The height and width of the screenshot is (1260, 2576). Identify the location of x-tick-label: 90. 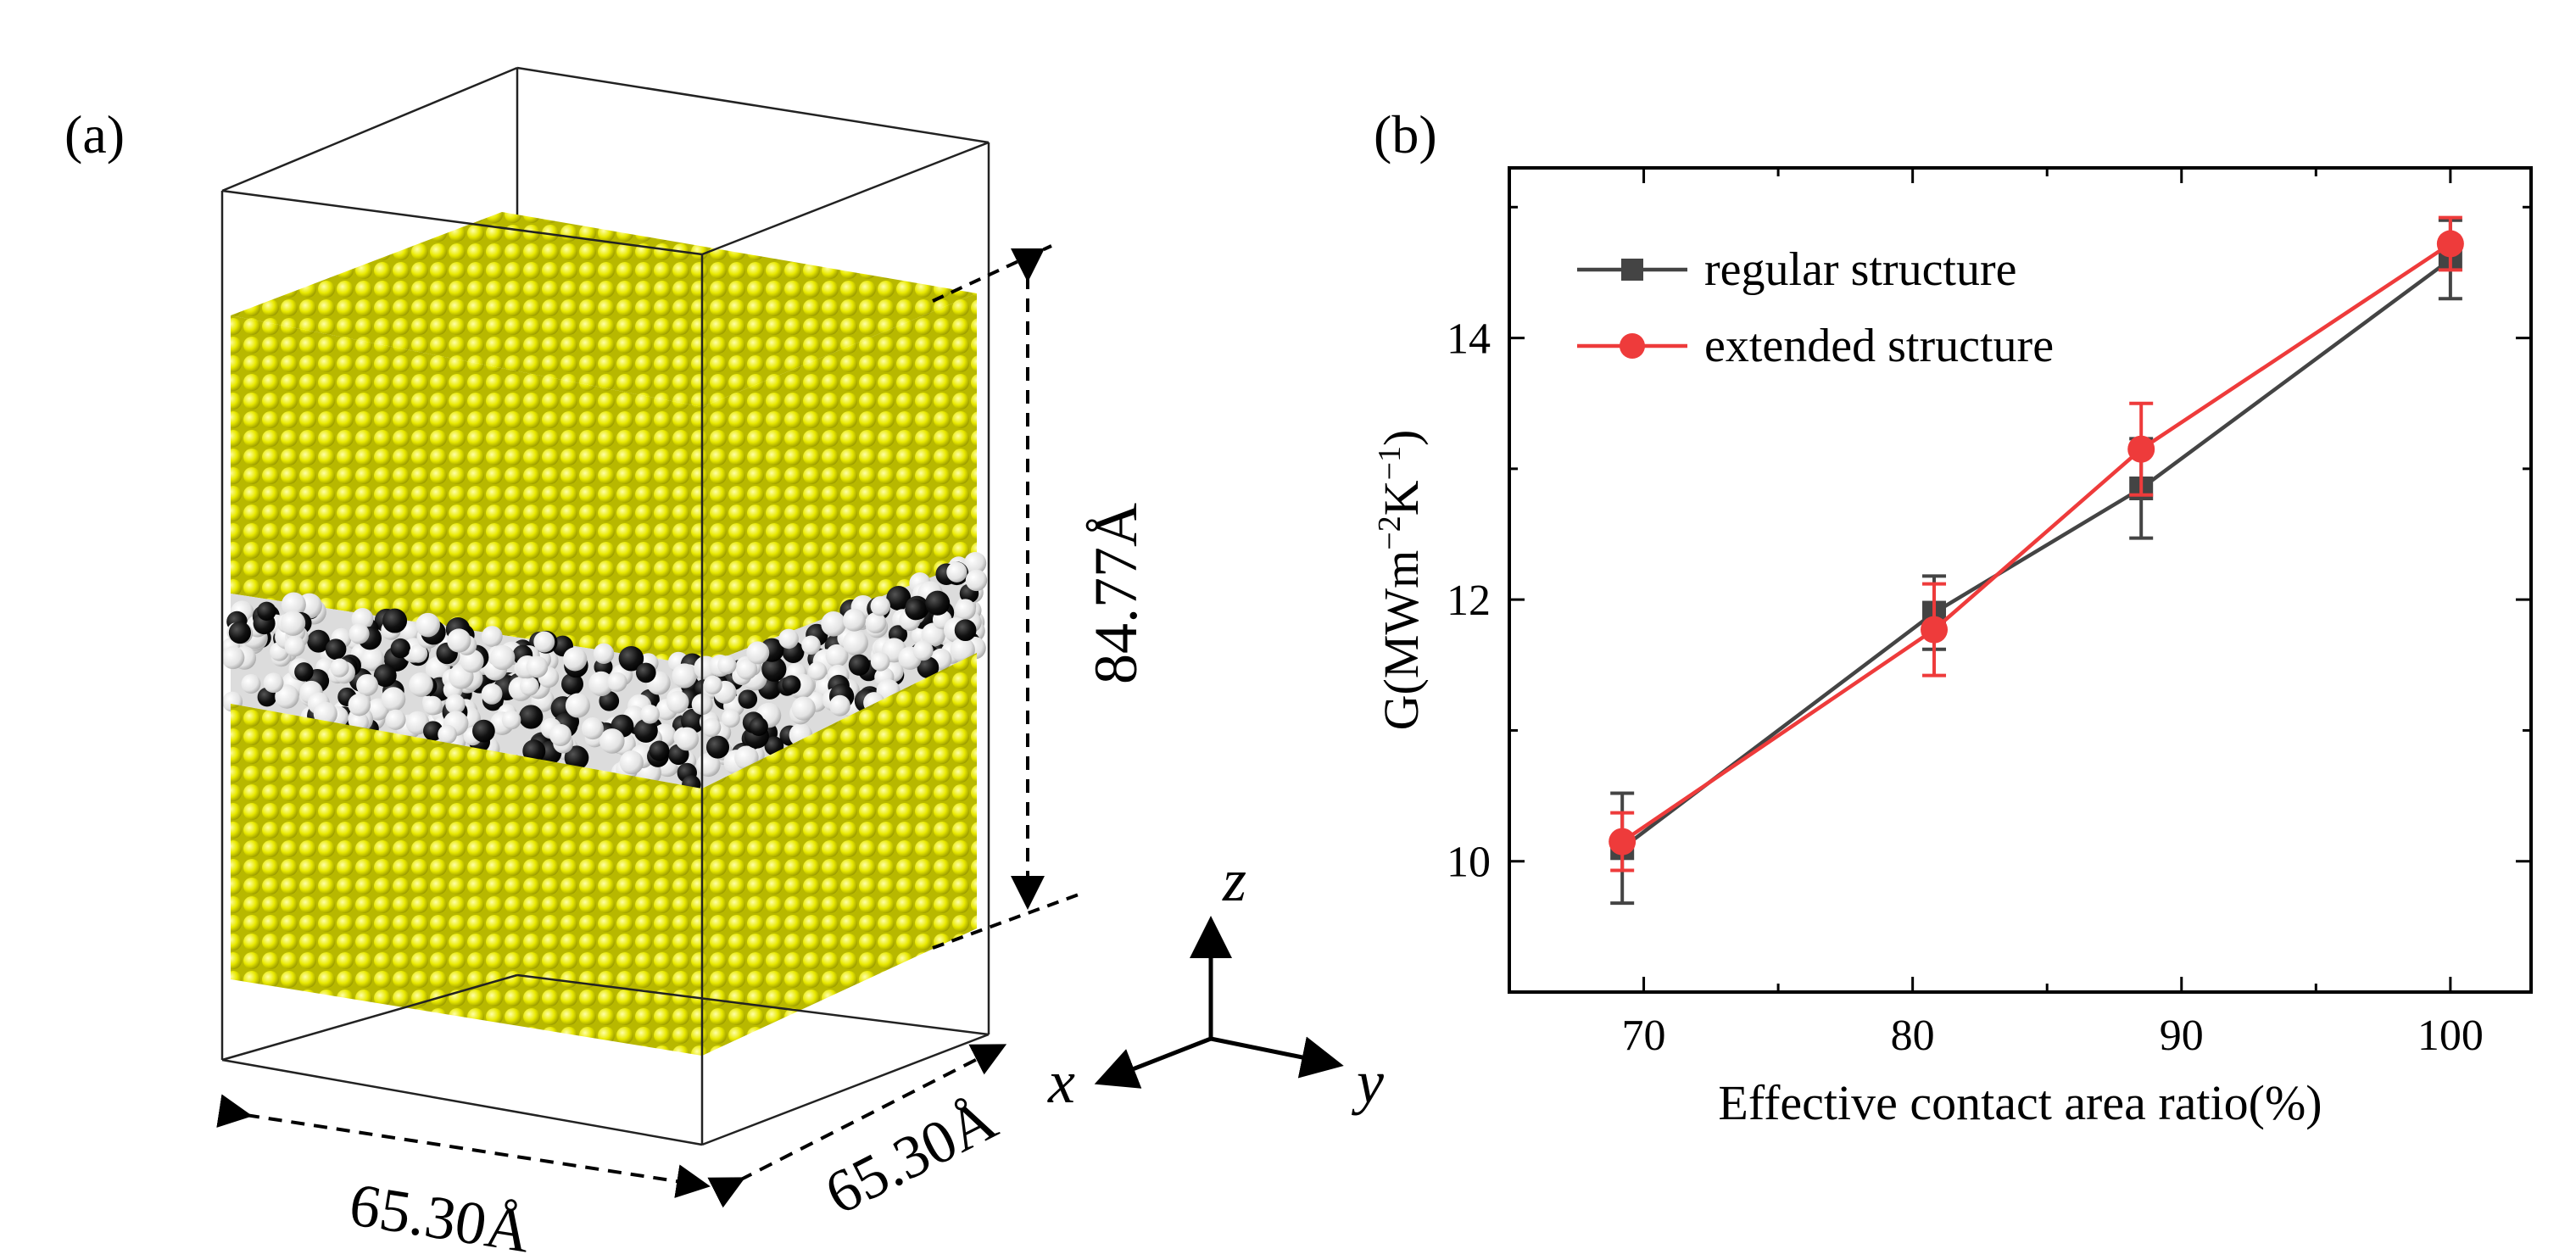
(2182, 1036).